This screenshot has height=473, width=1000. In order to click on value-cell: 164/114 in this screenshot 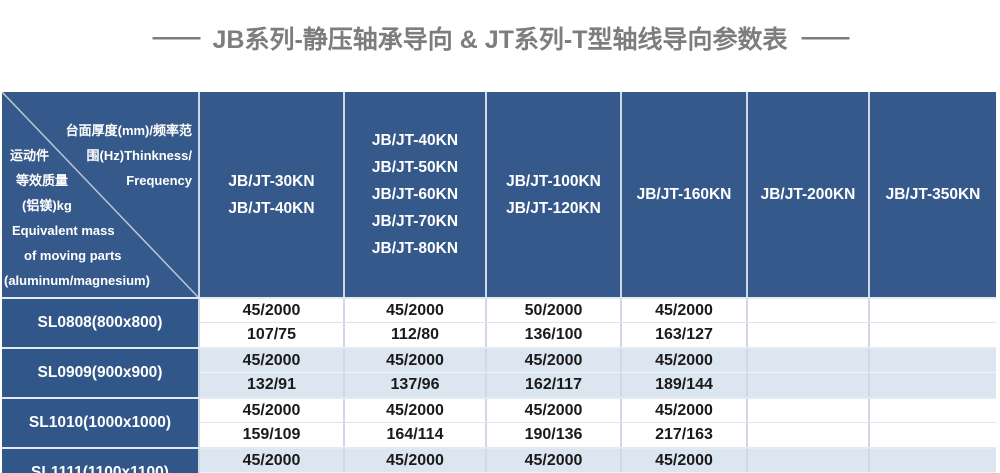, I will do `click(416, 435)`.